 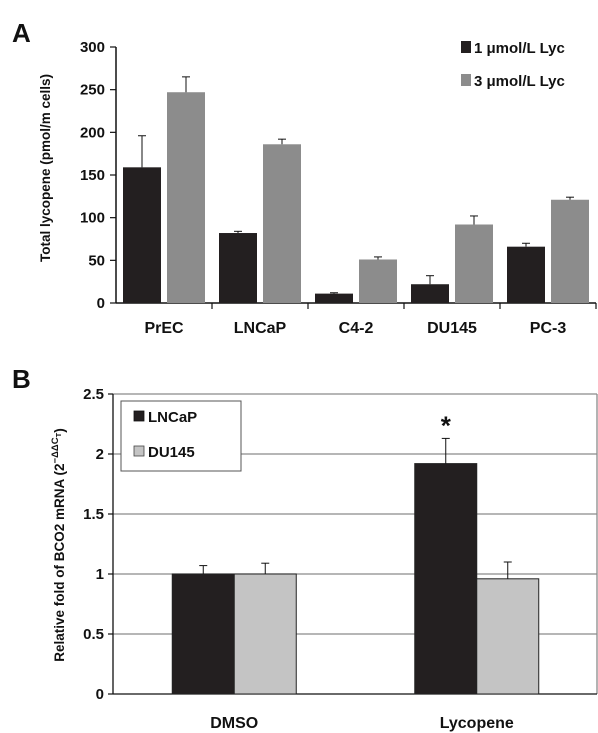 What do you see at coordinates (238, 268) in the screenshot?
I see `bar-lncap-1-mol-l-lyc` at bounding box center [238, 268].